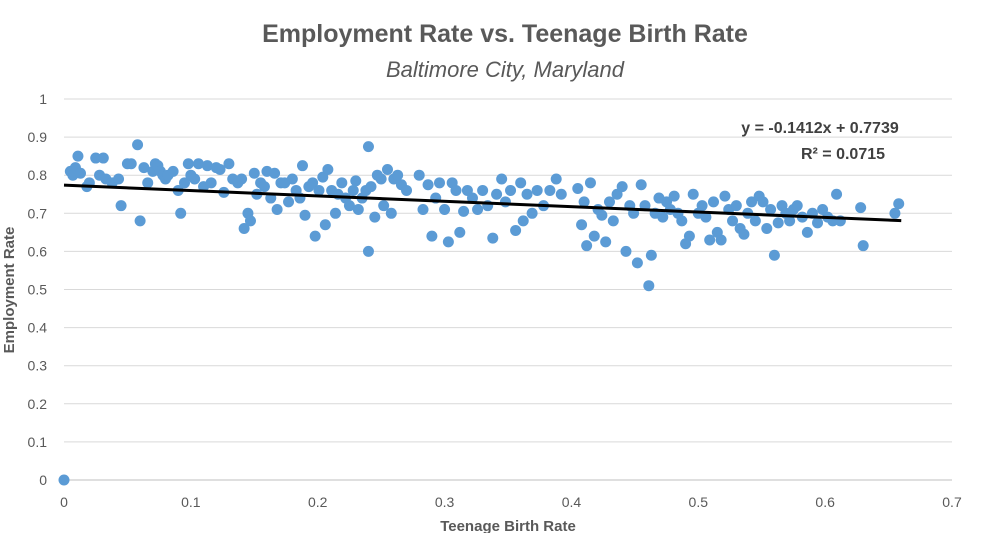 The height and width of the screenshot is (533, 988). I want to click on y-tick-label: 0.8, so click(38, 175).